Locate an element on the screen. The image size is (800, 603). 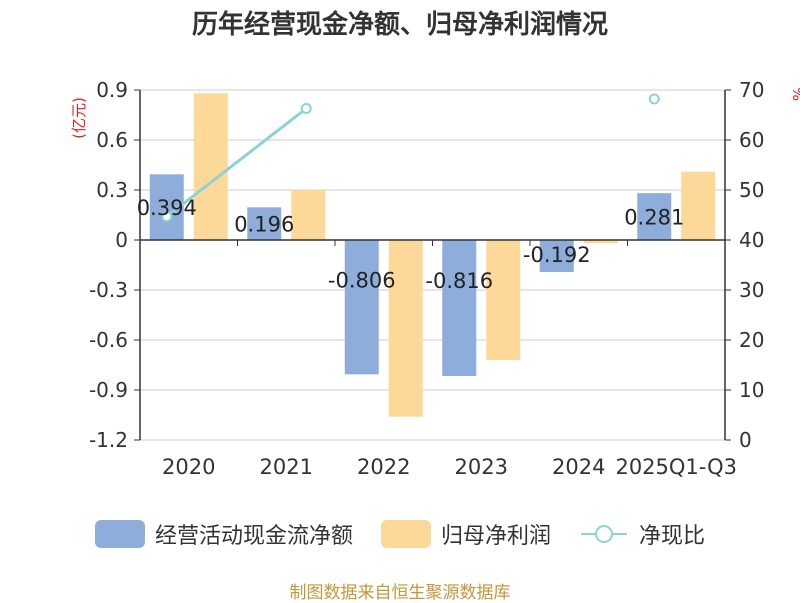
y-right-tick-label: 60 is located at coordinates (751, 140).